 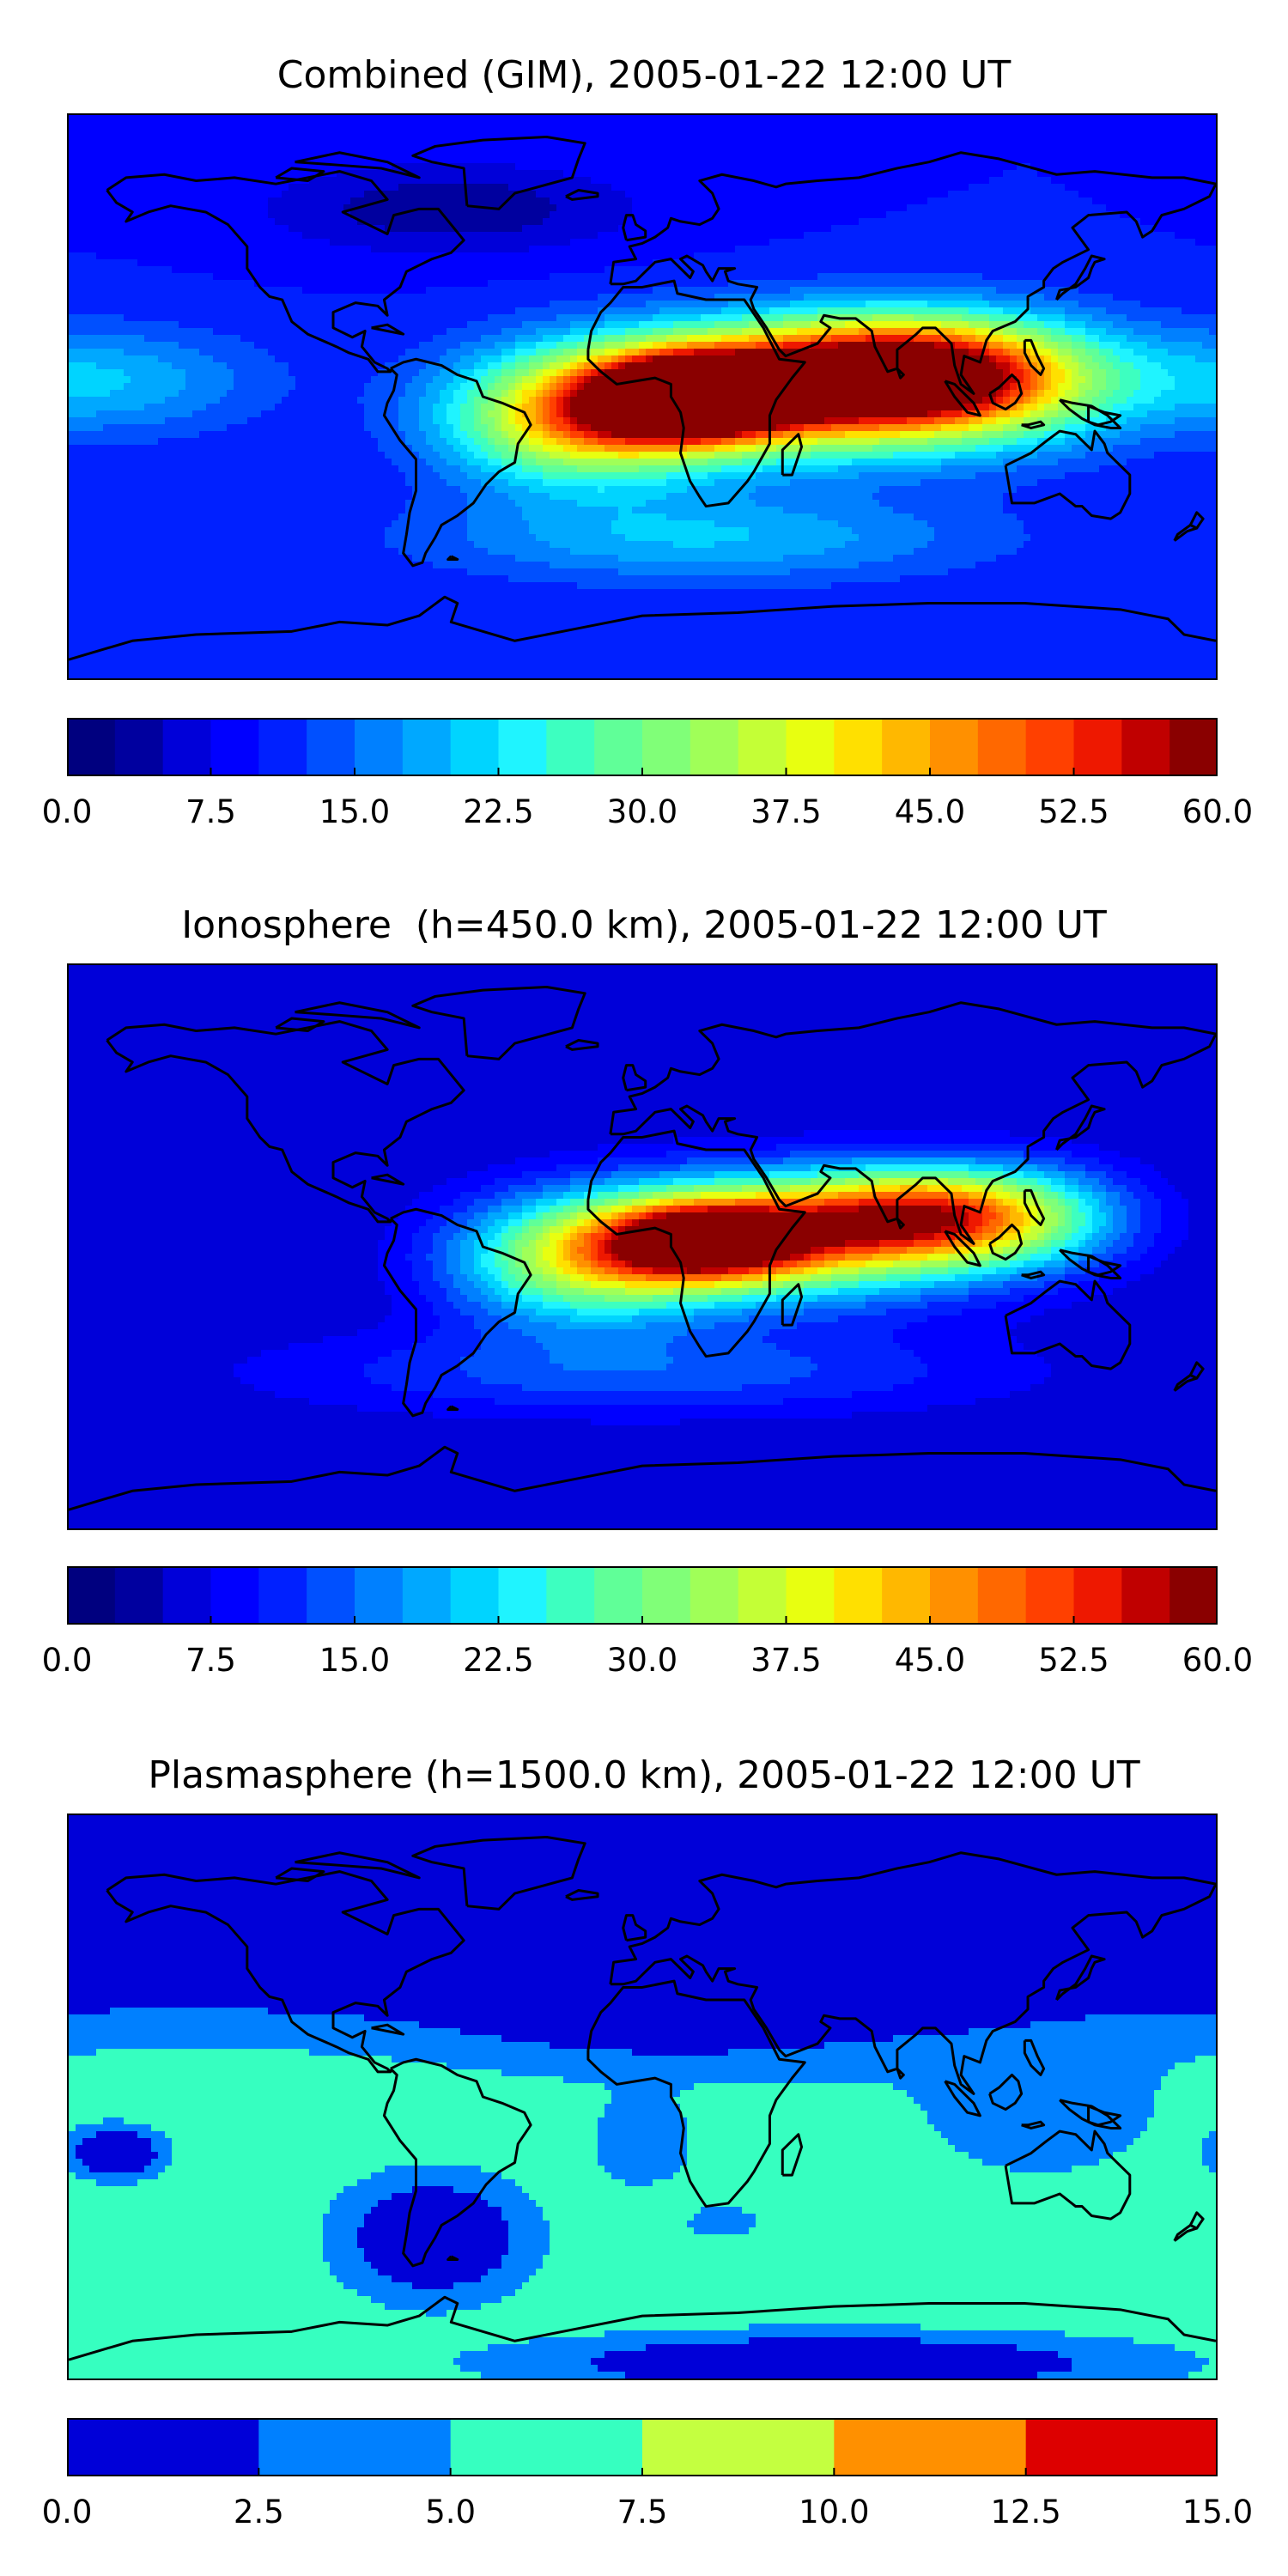 What do you see at coordinates (259, 2512) in the screenshot?
I see `colorbar-tick-label: 2.5` at bounding box center [259, 2512].